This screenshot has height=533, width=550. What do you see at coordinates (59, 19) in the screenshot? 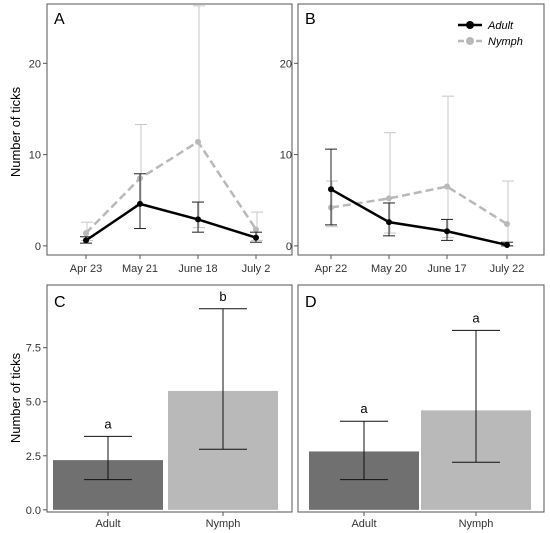
I see `panel-a-label: A` at bounding box center [59, 19].